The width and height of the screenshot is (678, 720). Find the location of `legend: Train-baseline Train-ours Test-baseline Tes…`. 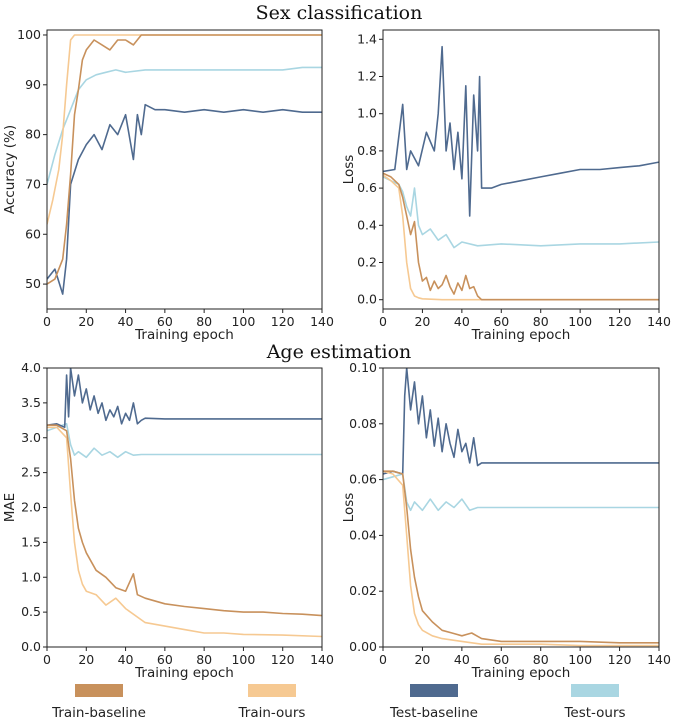

legend: Train-baseline Train-ours Test-baseline Tes… is located at coordinates (338, 702).